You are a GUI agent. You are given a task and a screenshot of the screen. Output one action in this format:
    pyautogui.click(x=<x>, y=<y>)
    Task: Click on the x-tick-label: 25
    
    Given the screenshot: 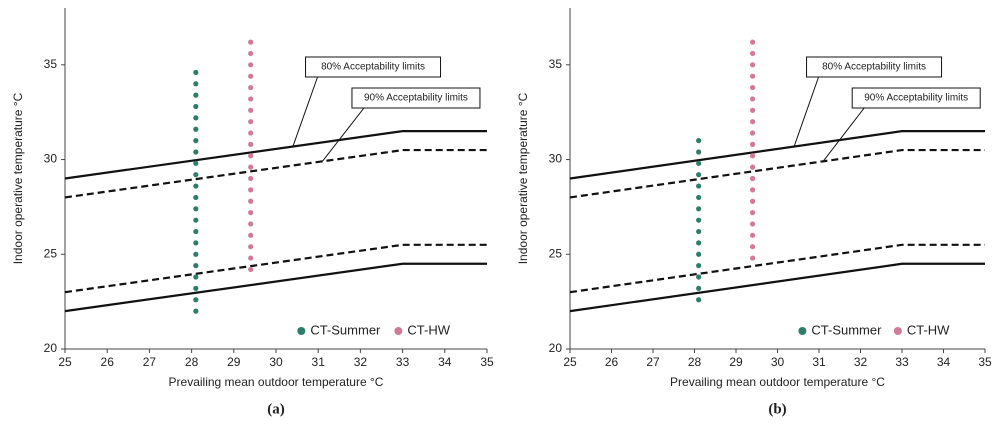 What is the action you would take?
    pyautogui.click(x=65, y=362)
    